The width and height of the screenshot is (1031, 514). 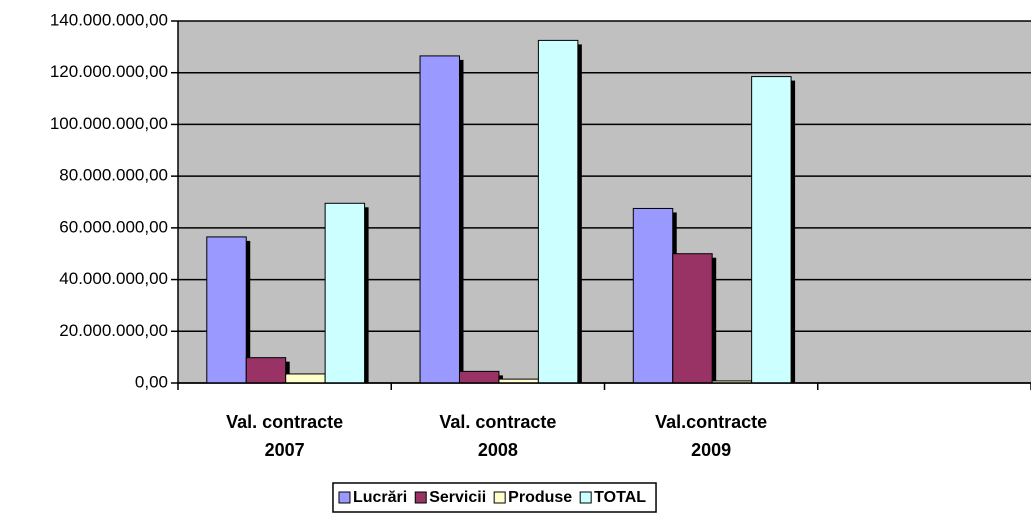 I want to click on x-tick-label: Val. contracte 2007, so click(x=284, y=436).